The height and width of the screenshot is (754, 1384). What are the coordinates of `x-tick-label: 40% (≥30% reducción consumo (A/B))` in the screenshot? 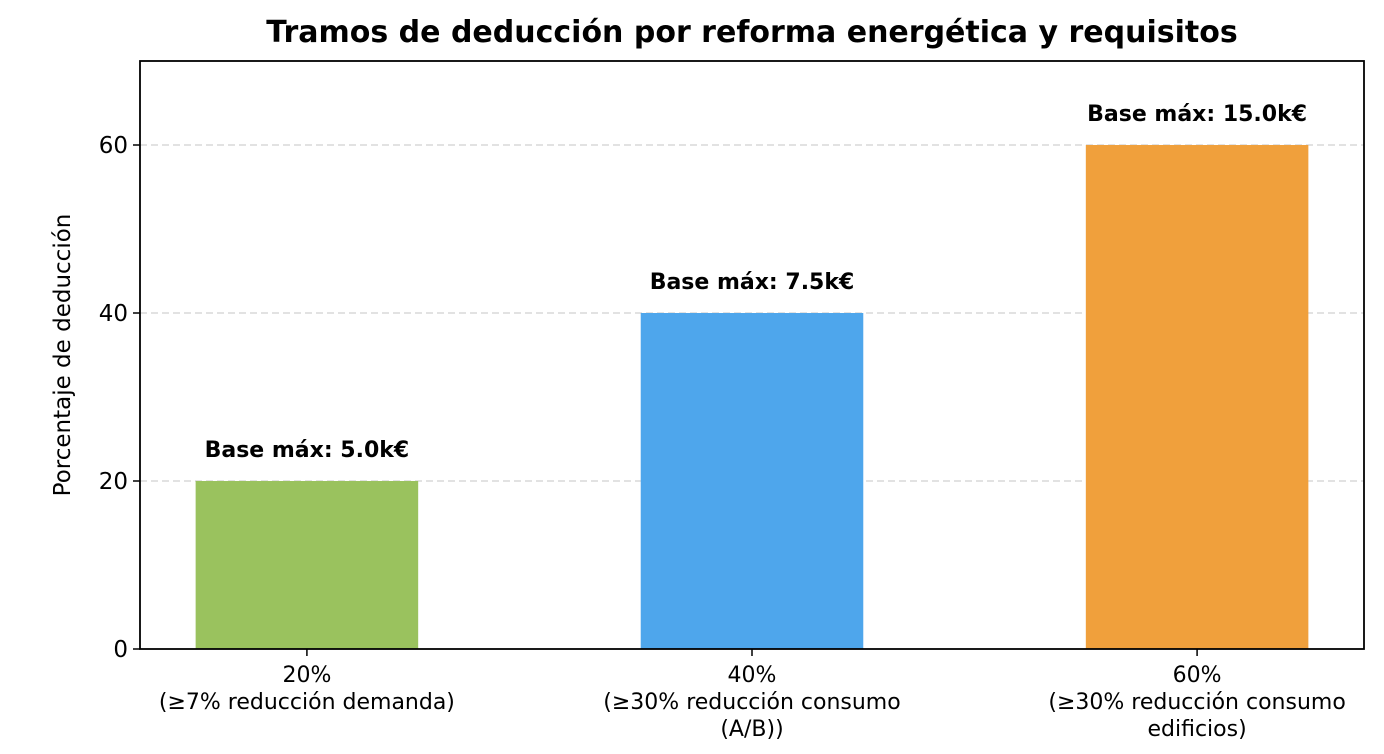 It's located at (751, 702).